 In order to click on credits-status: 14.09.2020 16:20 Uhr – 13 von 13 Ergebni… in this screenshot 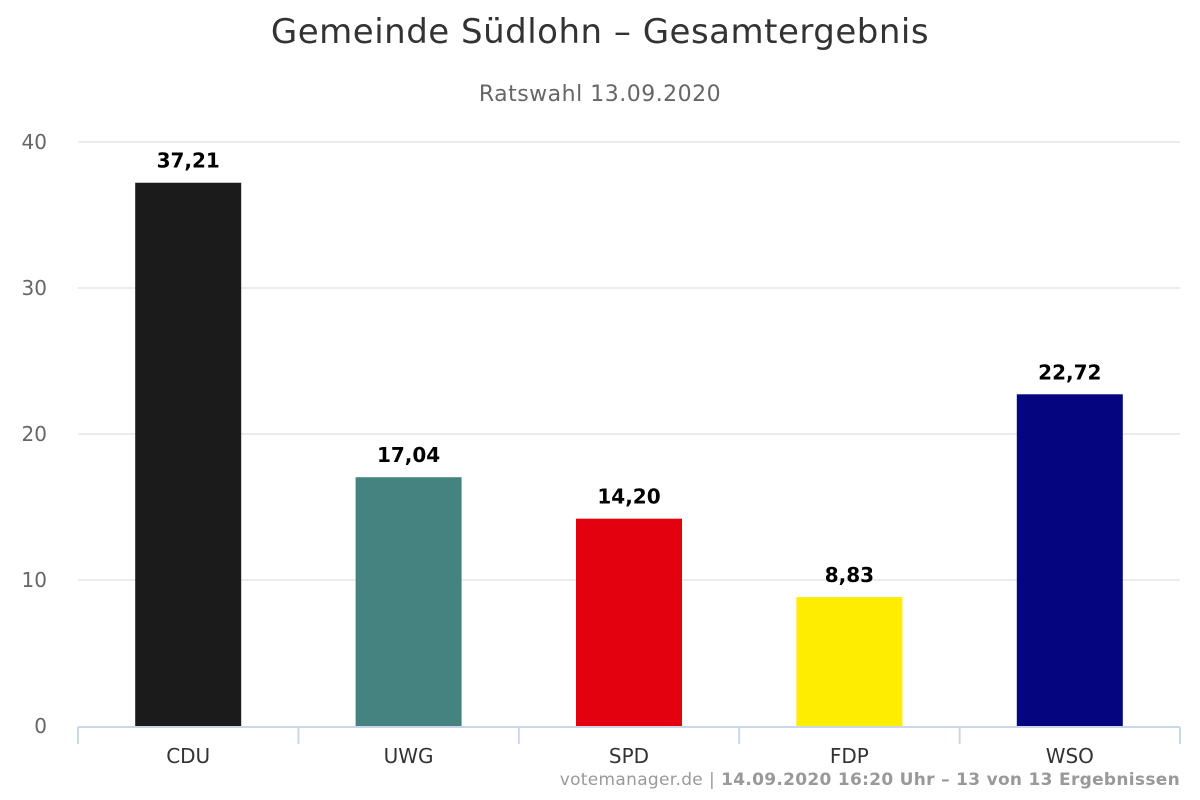, I will do `click(950, 780)`.